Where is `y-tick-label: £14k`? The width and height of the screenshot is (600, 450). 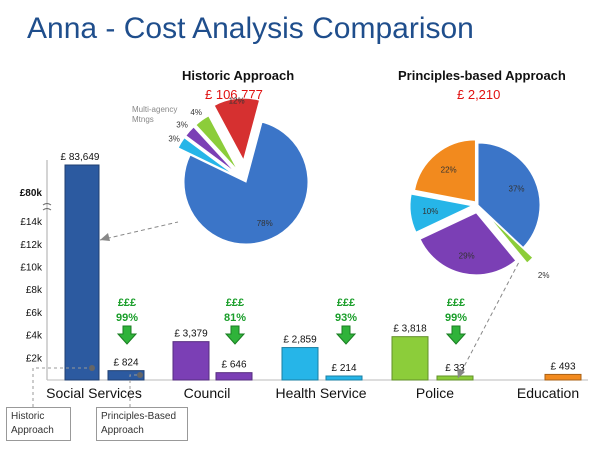 y-tick-label: £14k is located at coordinates (31, 222).